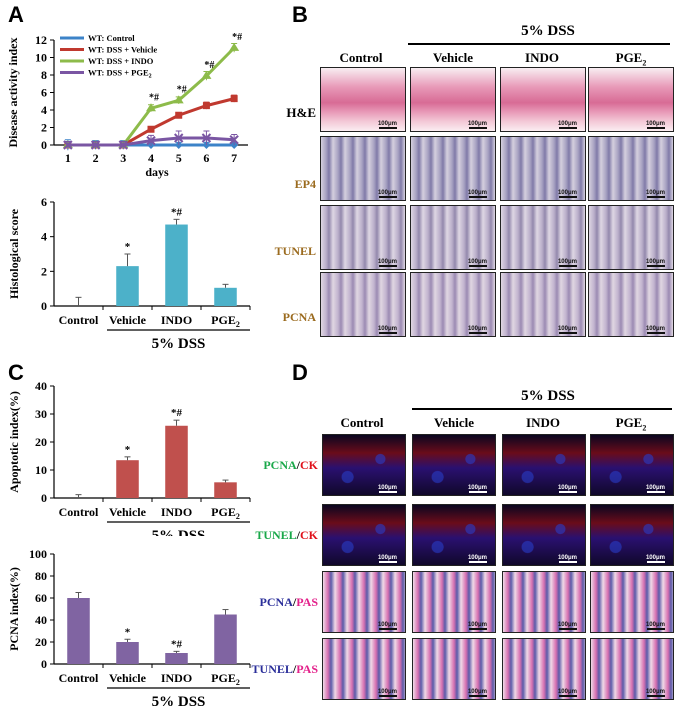  Describe the element at coordinates (41, 414) in the screenshot. I see `y-tick-label: 30` at that location.